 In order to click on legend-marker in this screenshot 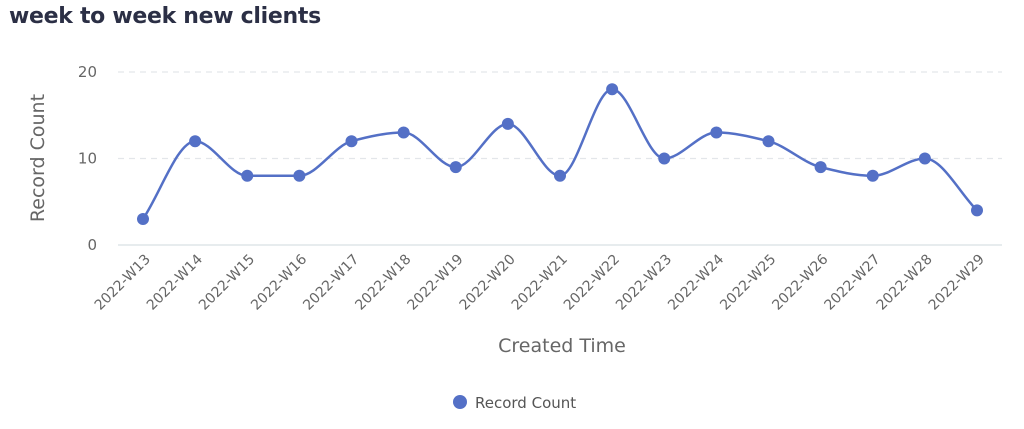, I will do `click(460, 402)`.